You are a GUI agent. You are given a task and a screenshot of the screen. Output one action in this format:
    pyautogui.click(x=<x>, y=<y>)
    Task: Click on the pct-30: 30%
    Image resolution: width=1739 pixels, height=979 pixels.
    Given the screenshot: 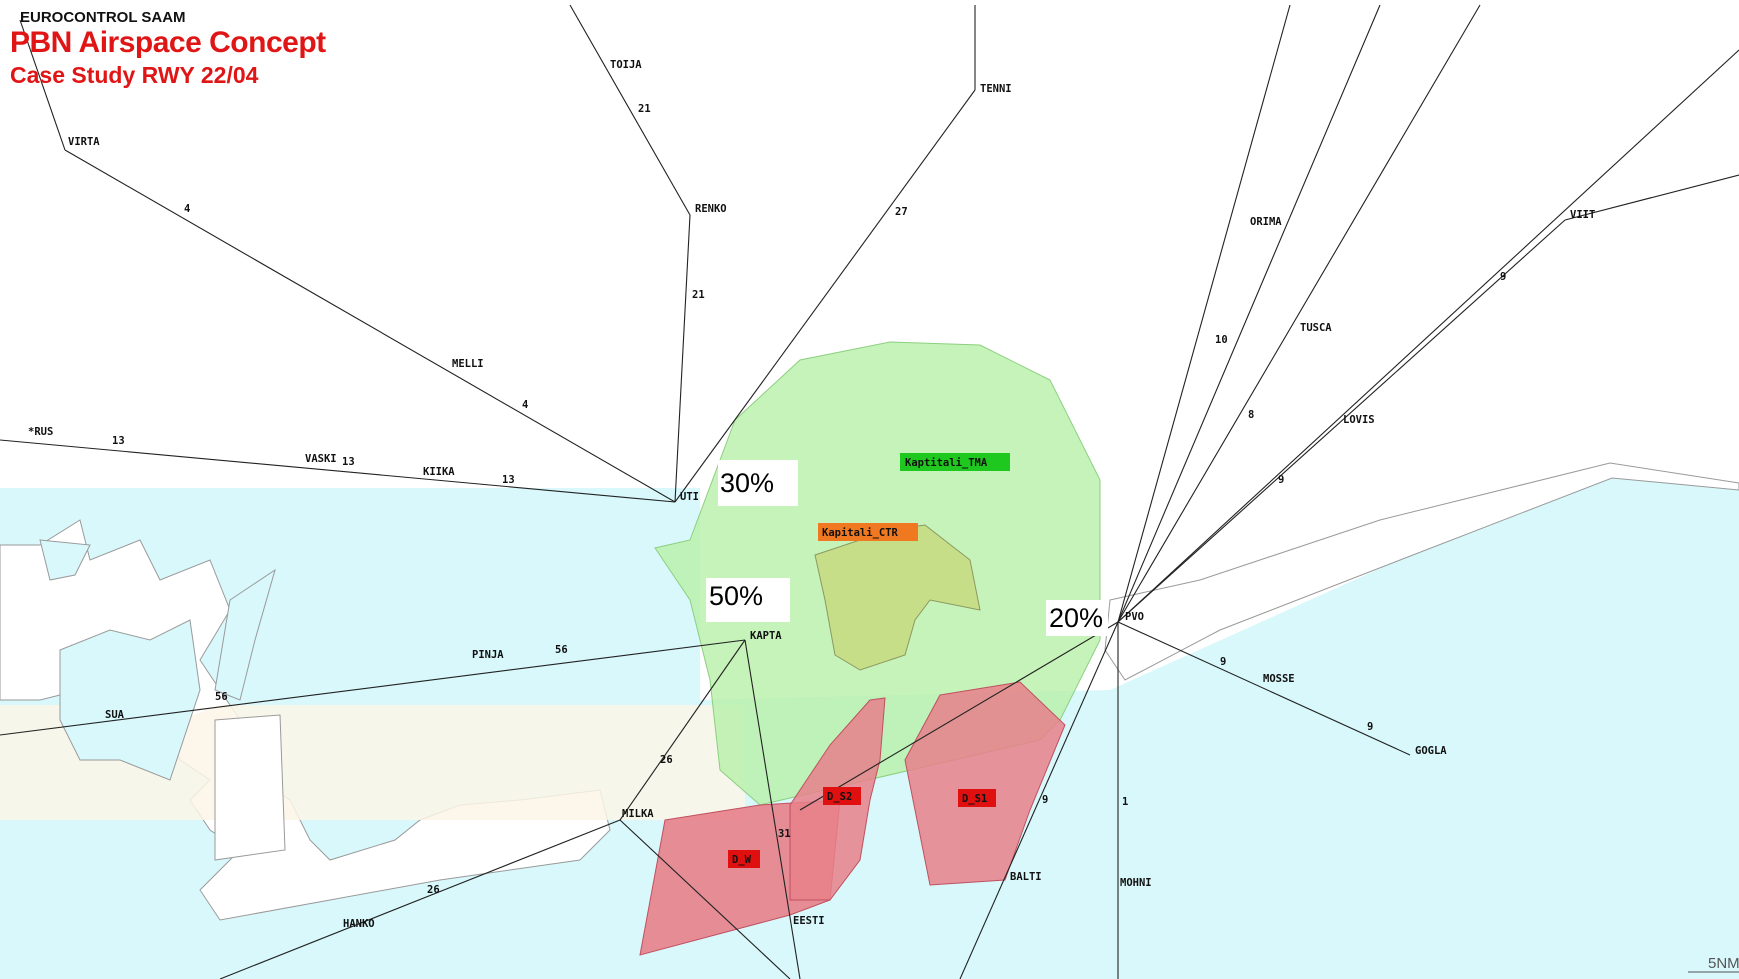 What is the action you would take?
    pyautogui.click(x=747, y=483)
    